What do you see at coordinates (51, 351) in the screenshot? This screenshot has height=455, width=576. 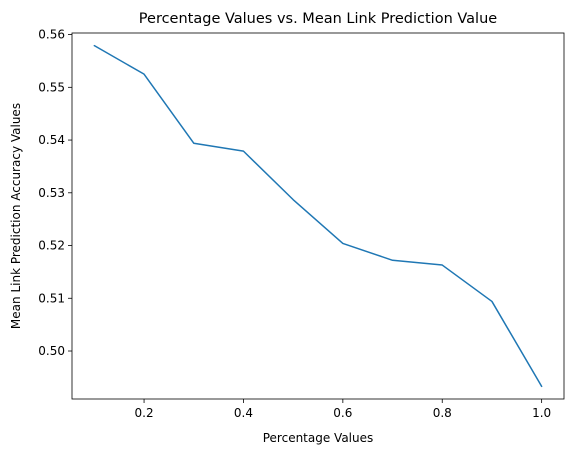 I see `y-tick-label: 0.50` at bounding box center [51, 351].